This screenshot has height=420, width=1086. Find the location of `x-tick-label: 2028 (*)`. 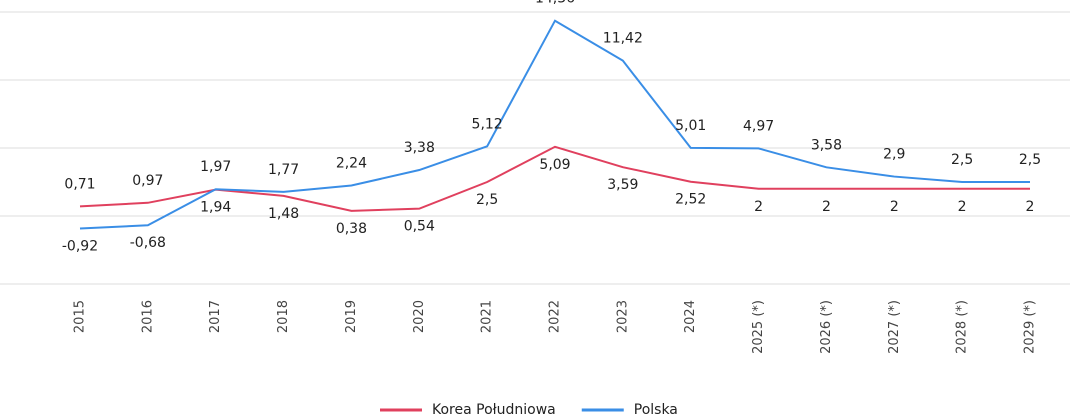

x-tick-label: 2028 (*) is located at coordinates (962, 327).